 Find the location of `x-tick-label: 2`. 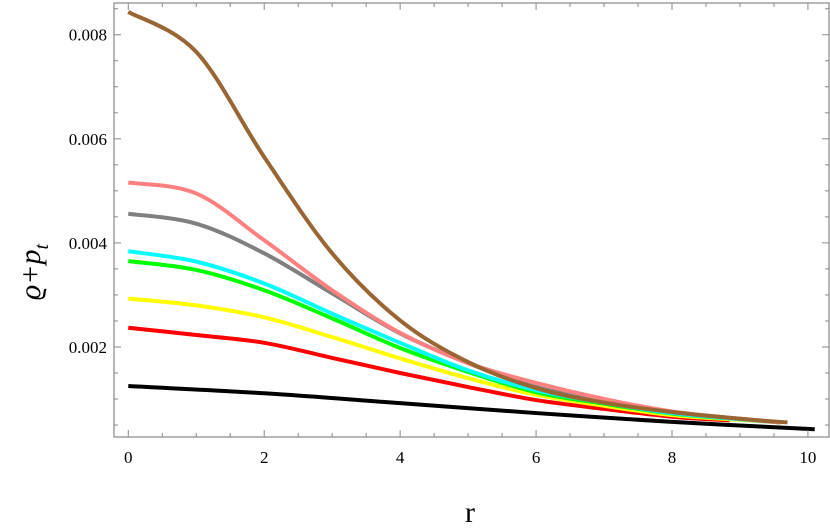

x-tick-label: 2 is located at coordinates (264, 457).